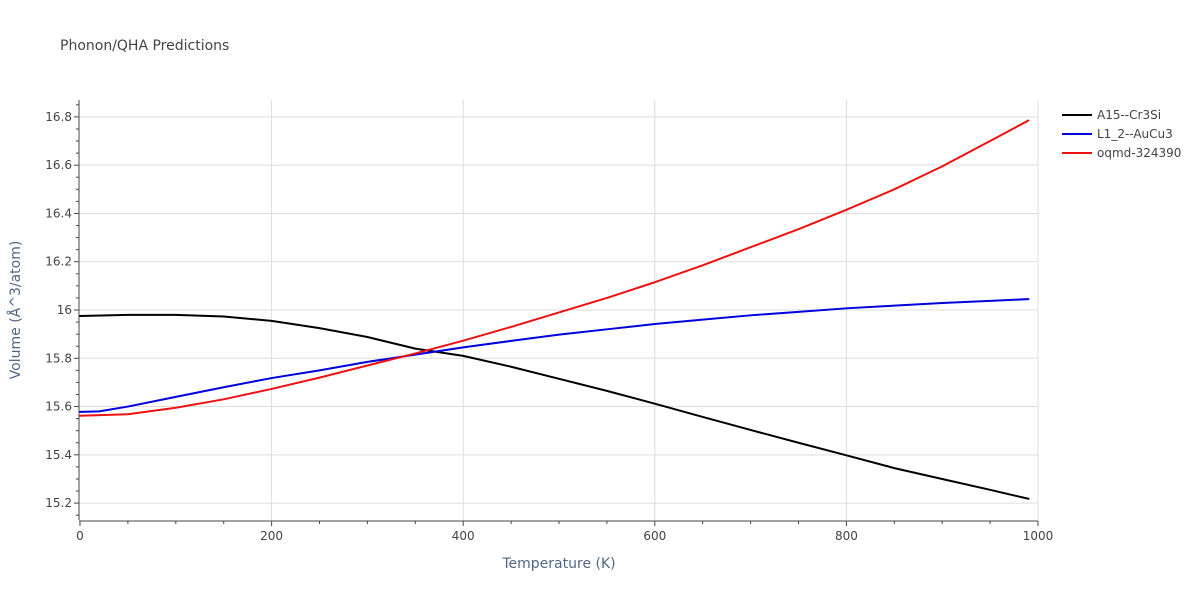  Describe the element at coordinates (1139, 153) in the screenshot. I see `legend-entry-label: oqmd-324390` at that location.